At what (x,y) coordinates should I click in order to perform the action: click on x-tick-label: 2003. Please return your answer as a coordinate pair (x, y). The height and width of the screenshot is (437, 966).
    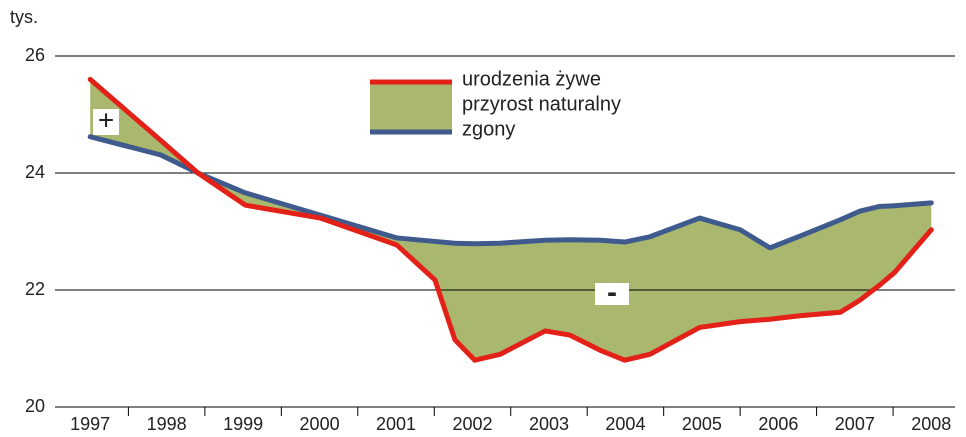
    Looking at the image, I should click on (549, 424).